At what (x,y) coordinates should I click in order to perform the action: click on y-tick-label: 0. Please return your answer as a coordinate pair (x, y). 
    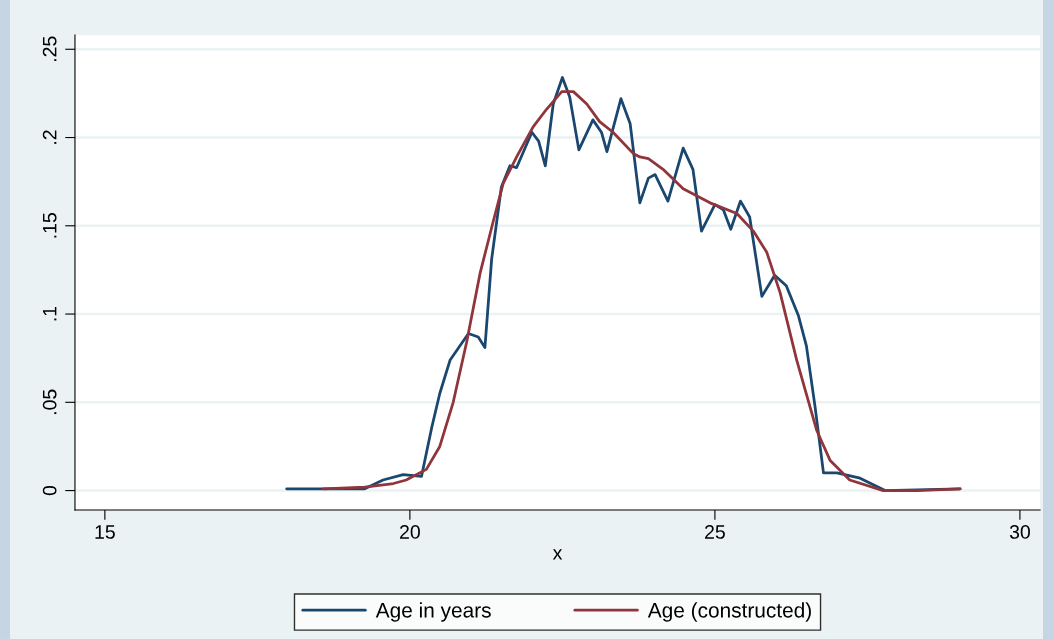
    Looking at the image, I should click on (49, 490).